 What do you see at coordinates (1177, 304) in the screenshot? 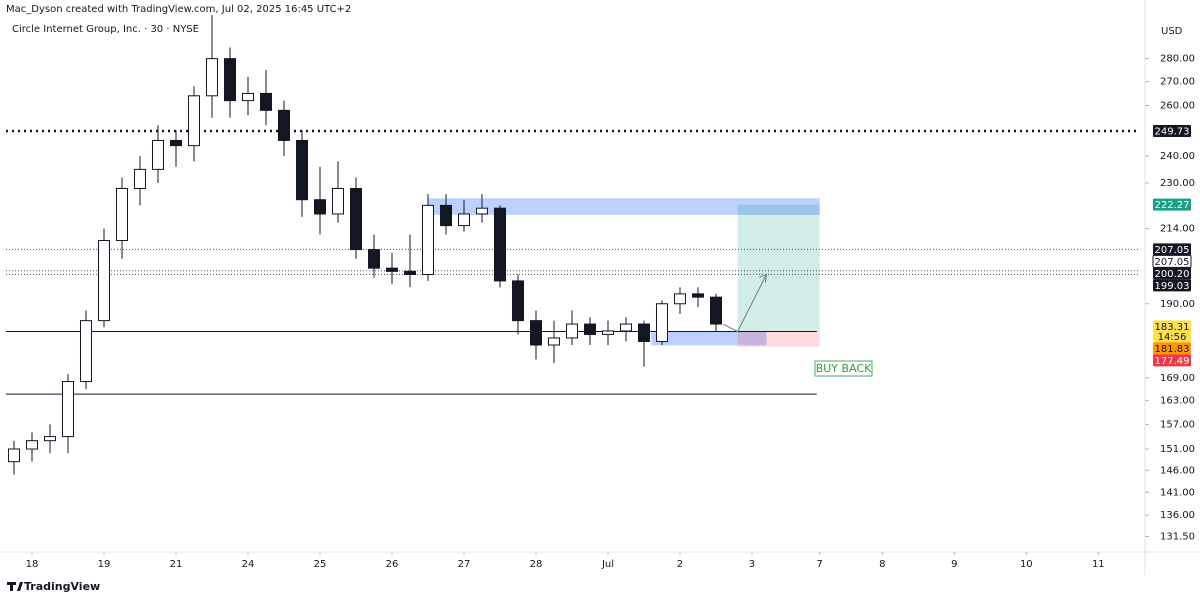
I see `y-tick-label: 190.00` at bounding box center [1177, 304].